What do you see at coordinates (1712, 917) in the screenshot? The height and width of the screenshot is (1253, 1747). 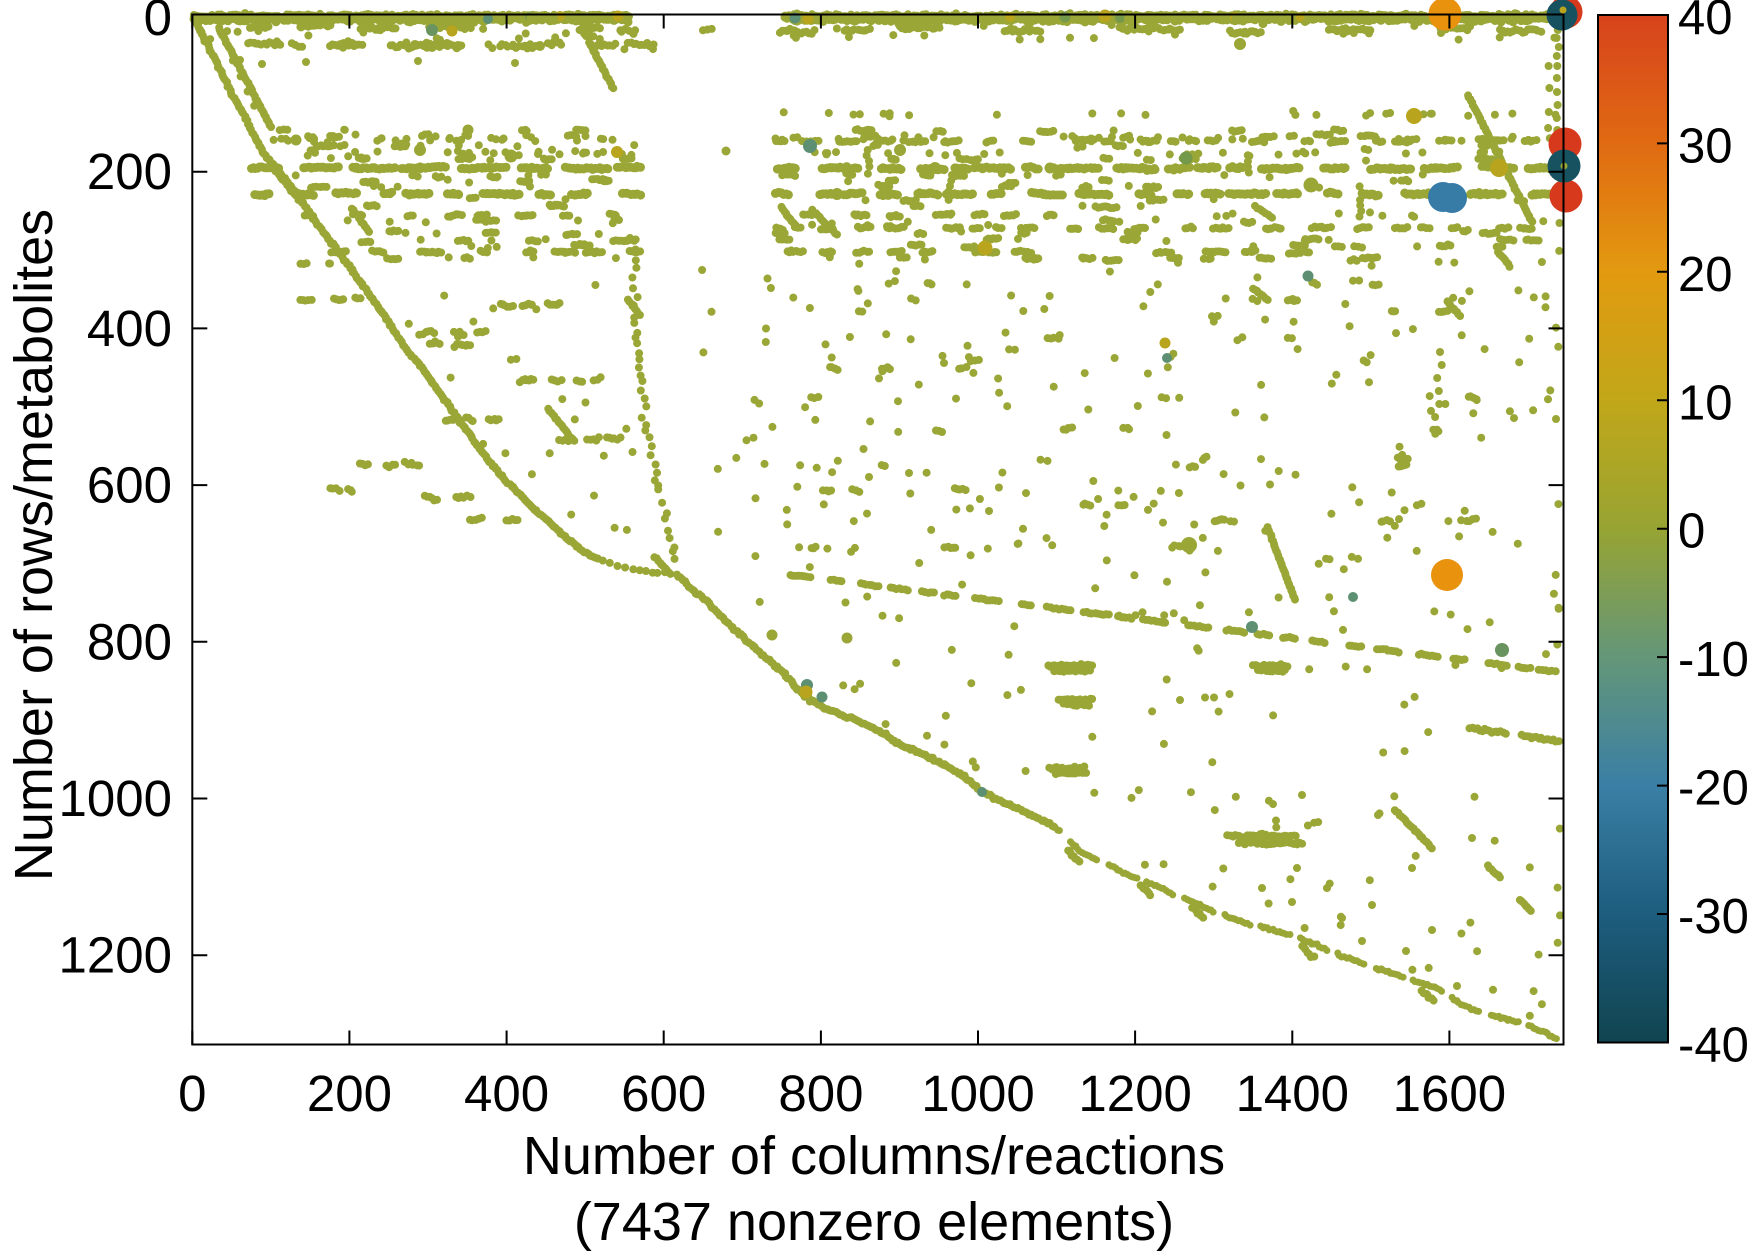 I see `svg-text: -30` at bounding box center [1712, 917].